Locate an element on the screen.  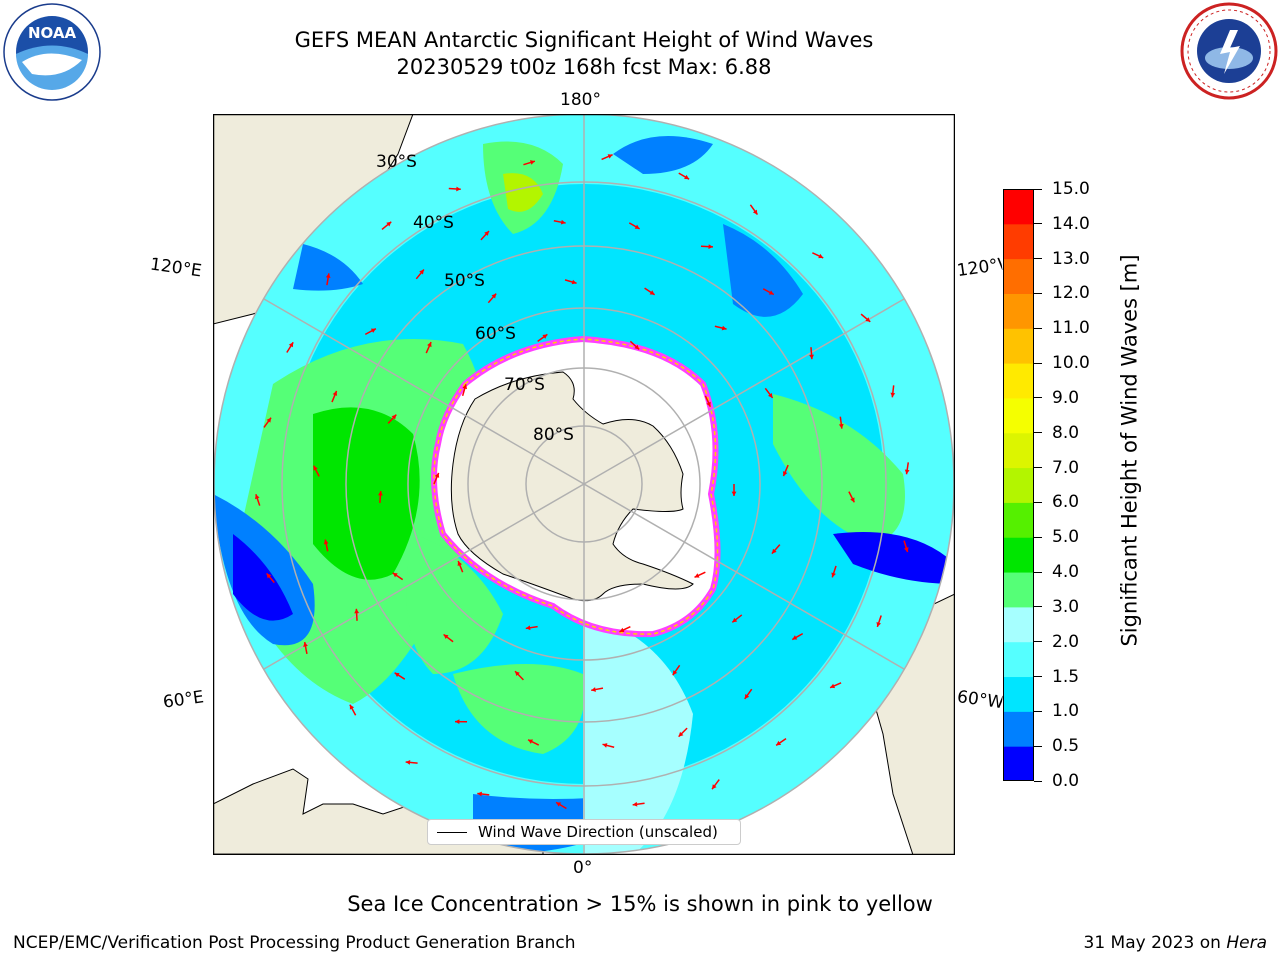
colorbar-tick-label: 4.0 is located at coordinates (1066, 572).